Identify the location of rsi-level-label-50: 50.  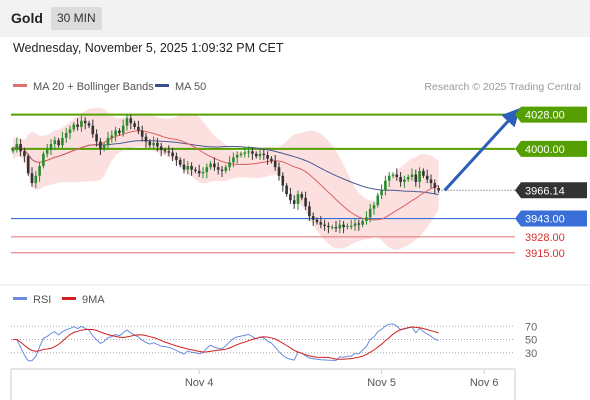
(531, 341).